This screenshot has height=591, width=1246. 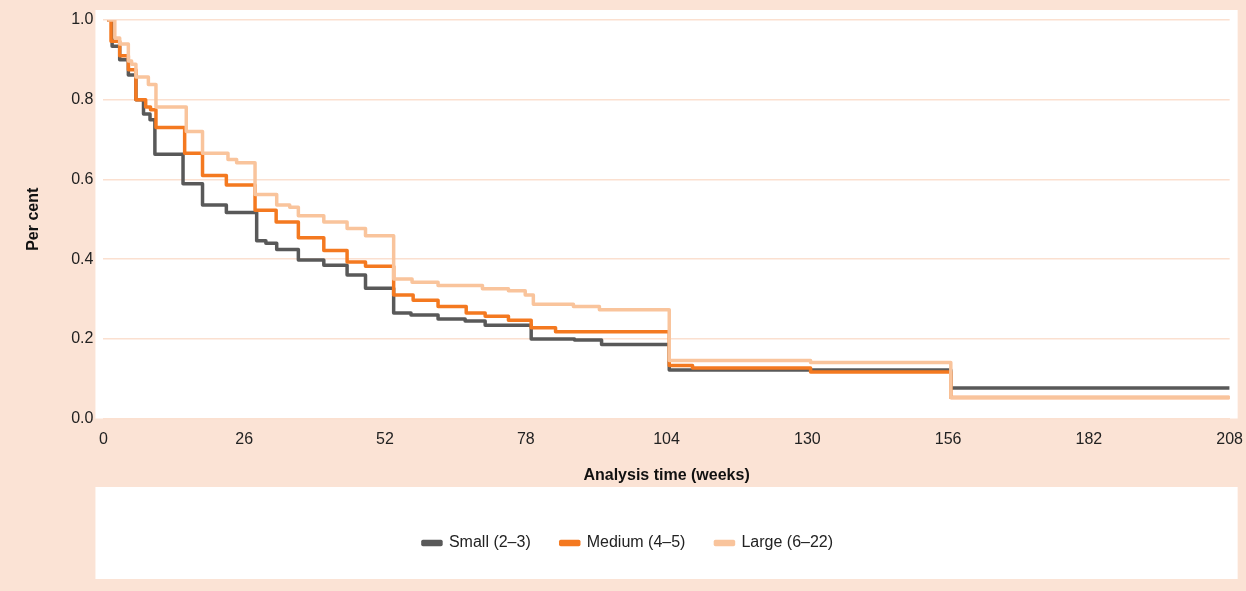 What do you see at coordinates (33, 219) in the screenshot?
I see `y-axis-title: Per cent` at bounding box center [33, 219].